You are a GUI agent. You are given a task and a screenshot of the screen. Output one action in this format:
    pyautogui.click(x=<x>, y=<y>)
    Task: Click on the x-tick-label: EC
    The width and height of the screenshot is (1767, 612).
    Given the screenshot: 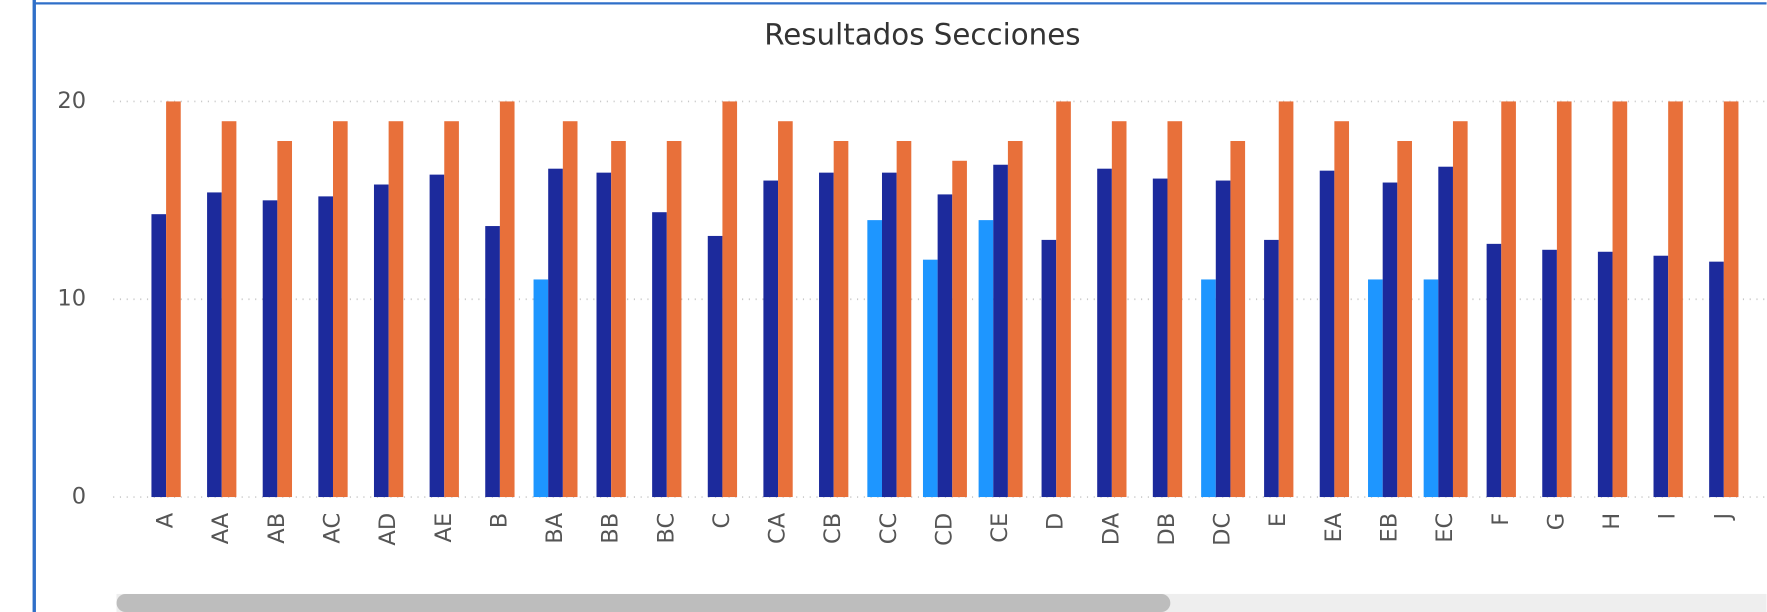 What is the action you would take?
    pyautogui.click(x=1445, y=528)
    